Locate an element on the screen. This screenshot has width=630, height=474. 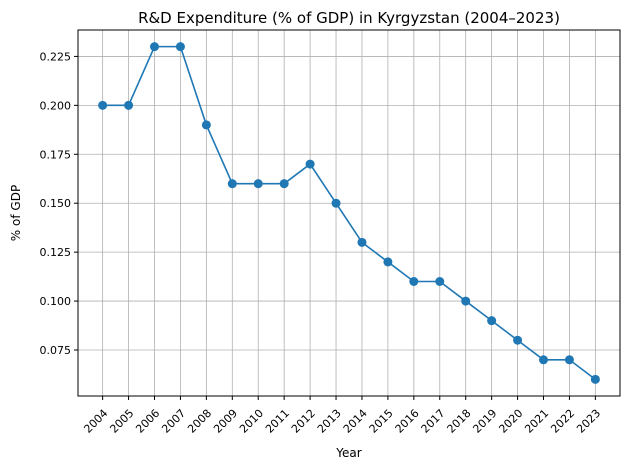
x-tick-label: 2018 is located at coordinates (459, 421).